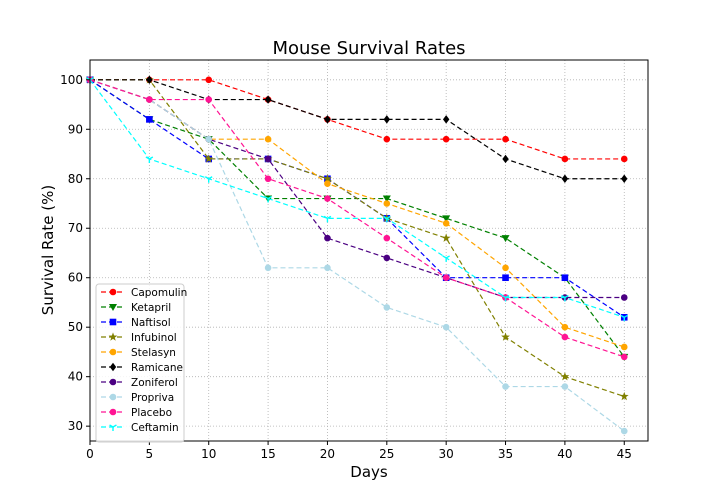 Image resolution: width=720 pixels, height=504 pixels. What do you see at coordinates (151, 413) in the screenshot?
I see `legend-label: Placebo` at bounding box center [151, 413].